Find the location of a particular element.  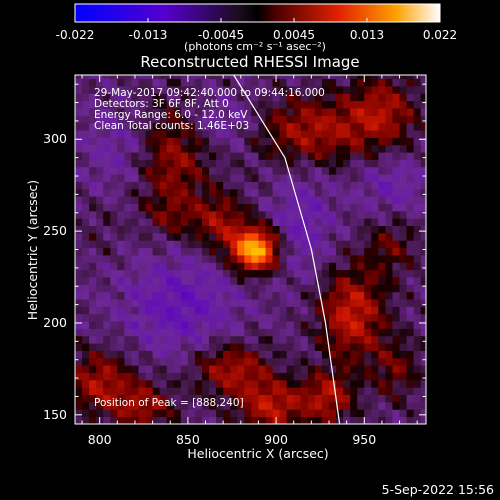

peak-position-text: Position of Peak = [888,240] is located at coordinates (169, 403).